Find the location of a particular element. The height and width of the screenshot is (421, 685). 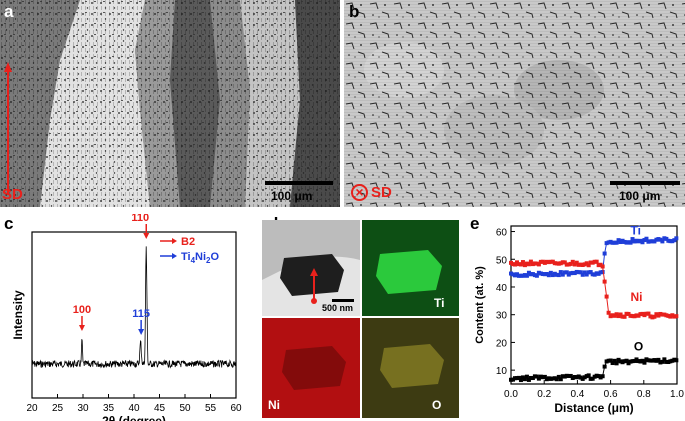

series-label-ti: Ti is located at coordinates (636, 230).